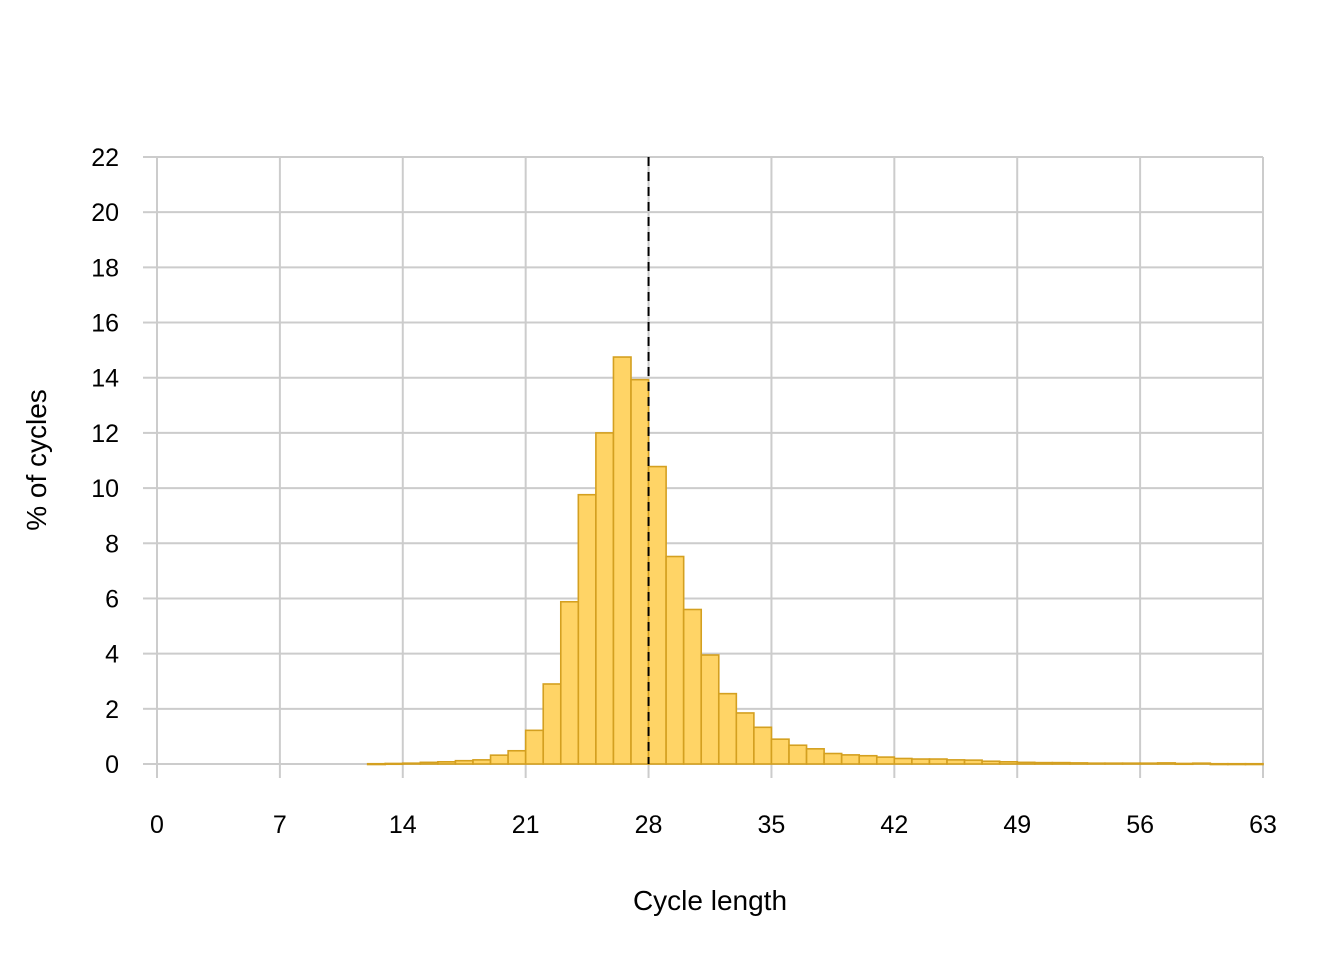 This screenshot has width=1344, height=960. Describe the element at coordinates (649, 825) in the screenshot. I see `x-tick-label: 28` at that location.